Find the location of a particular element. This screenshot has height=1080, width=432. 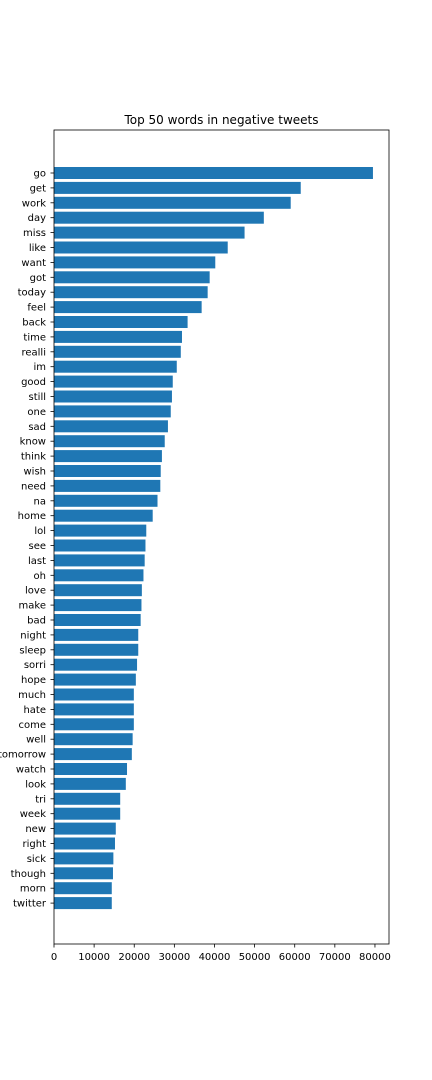

bar-love is located at coordinates (98, 590).